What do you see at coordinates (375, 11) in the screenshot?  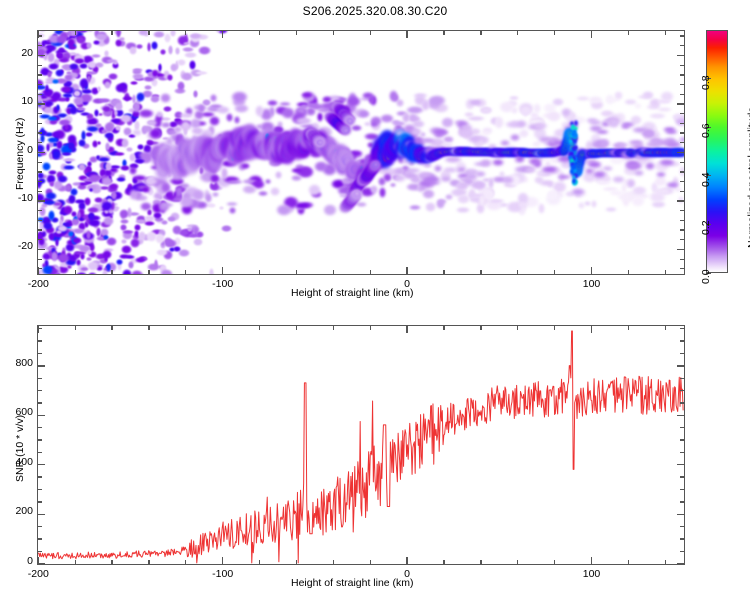 I see `figure-title: S206.2025.320.08.30.C20` at bounding box center [375, 11].